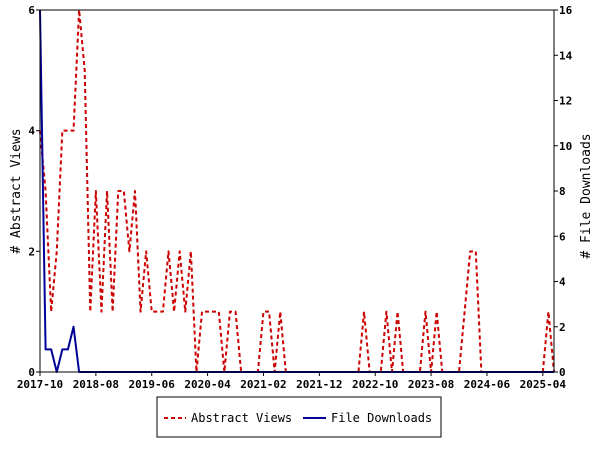 The width and height of the screenshot is (600, 450). What do you see at coordinates (381, 418) in the screenshot?
I see `legend-label-file-downloads: File Downloads` at bounding box center [381, 418].